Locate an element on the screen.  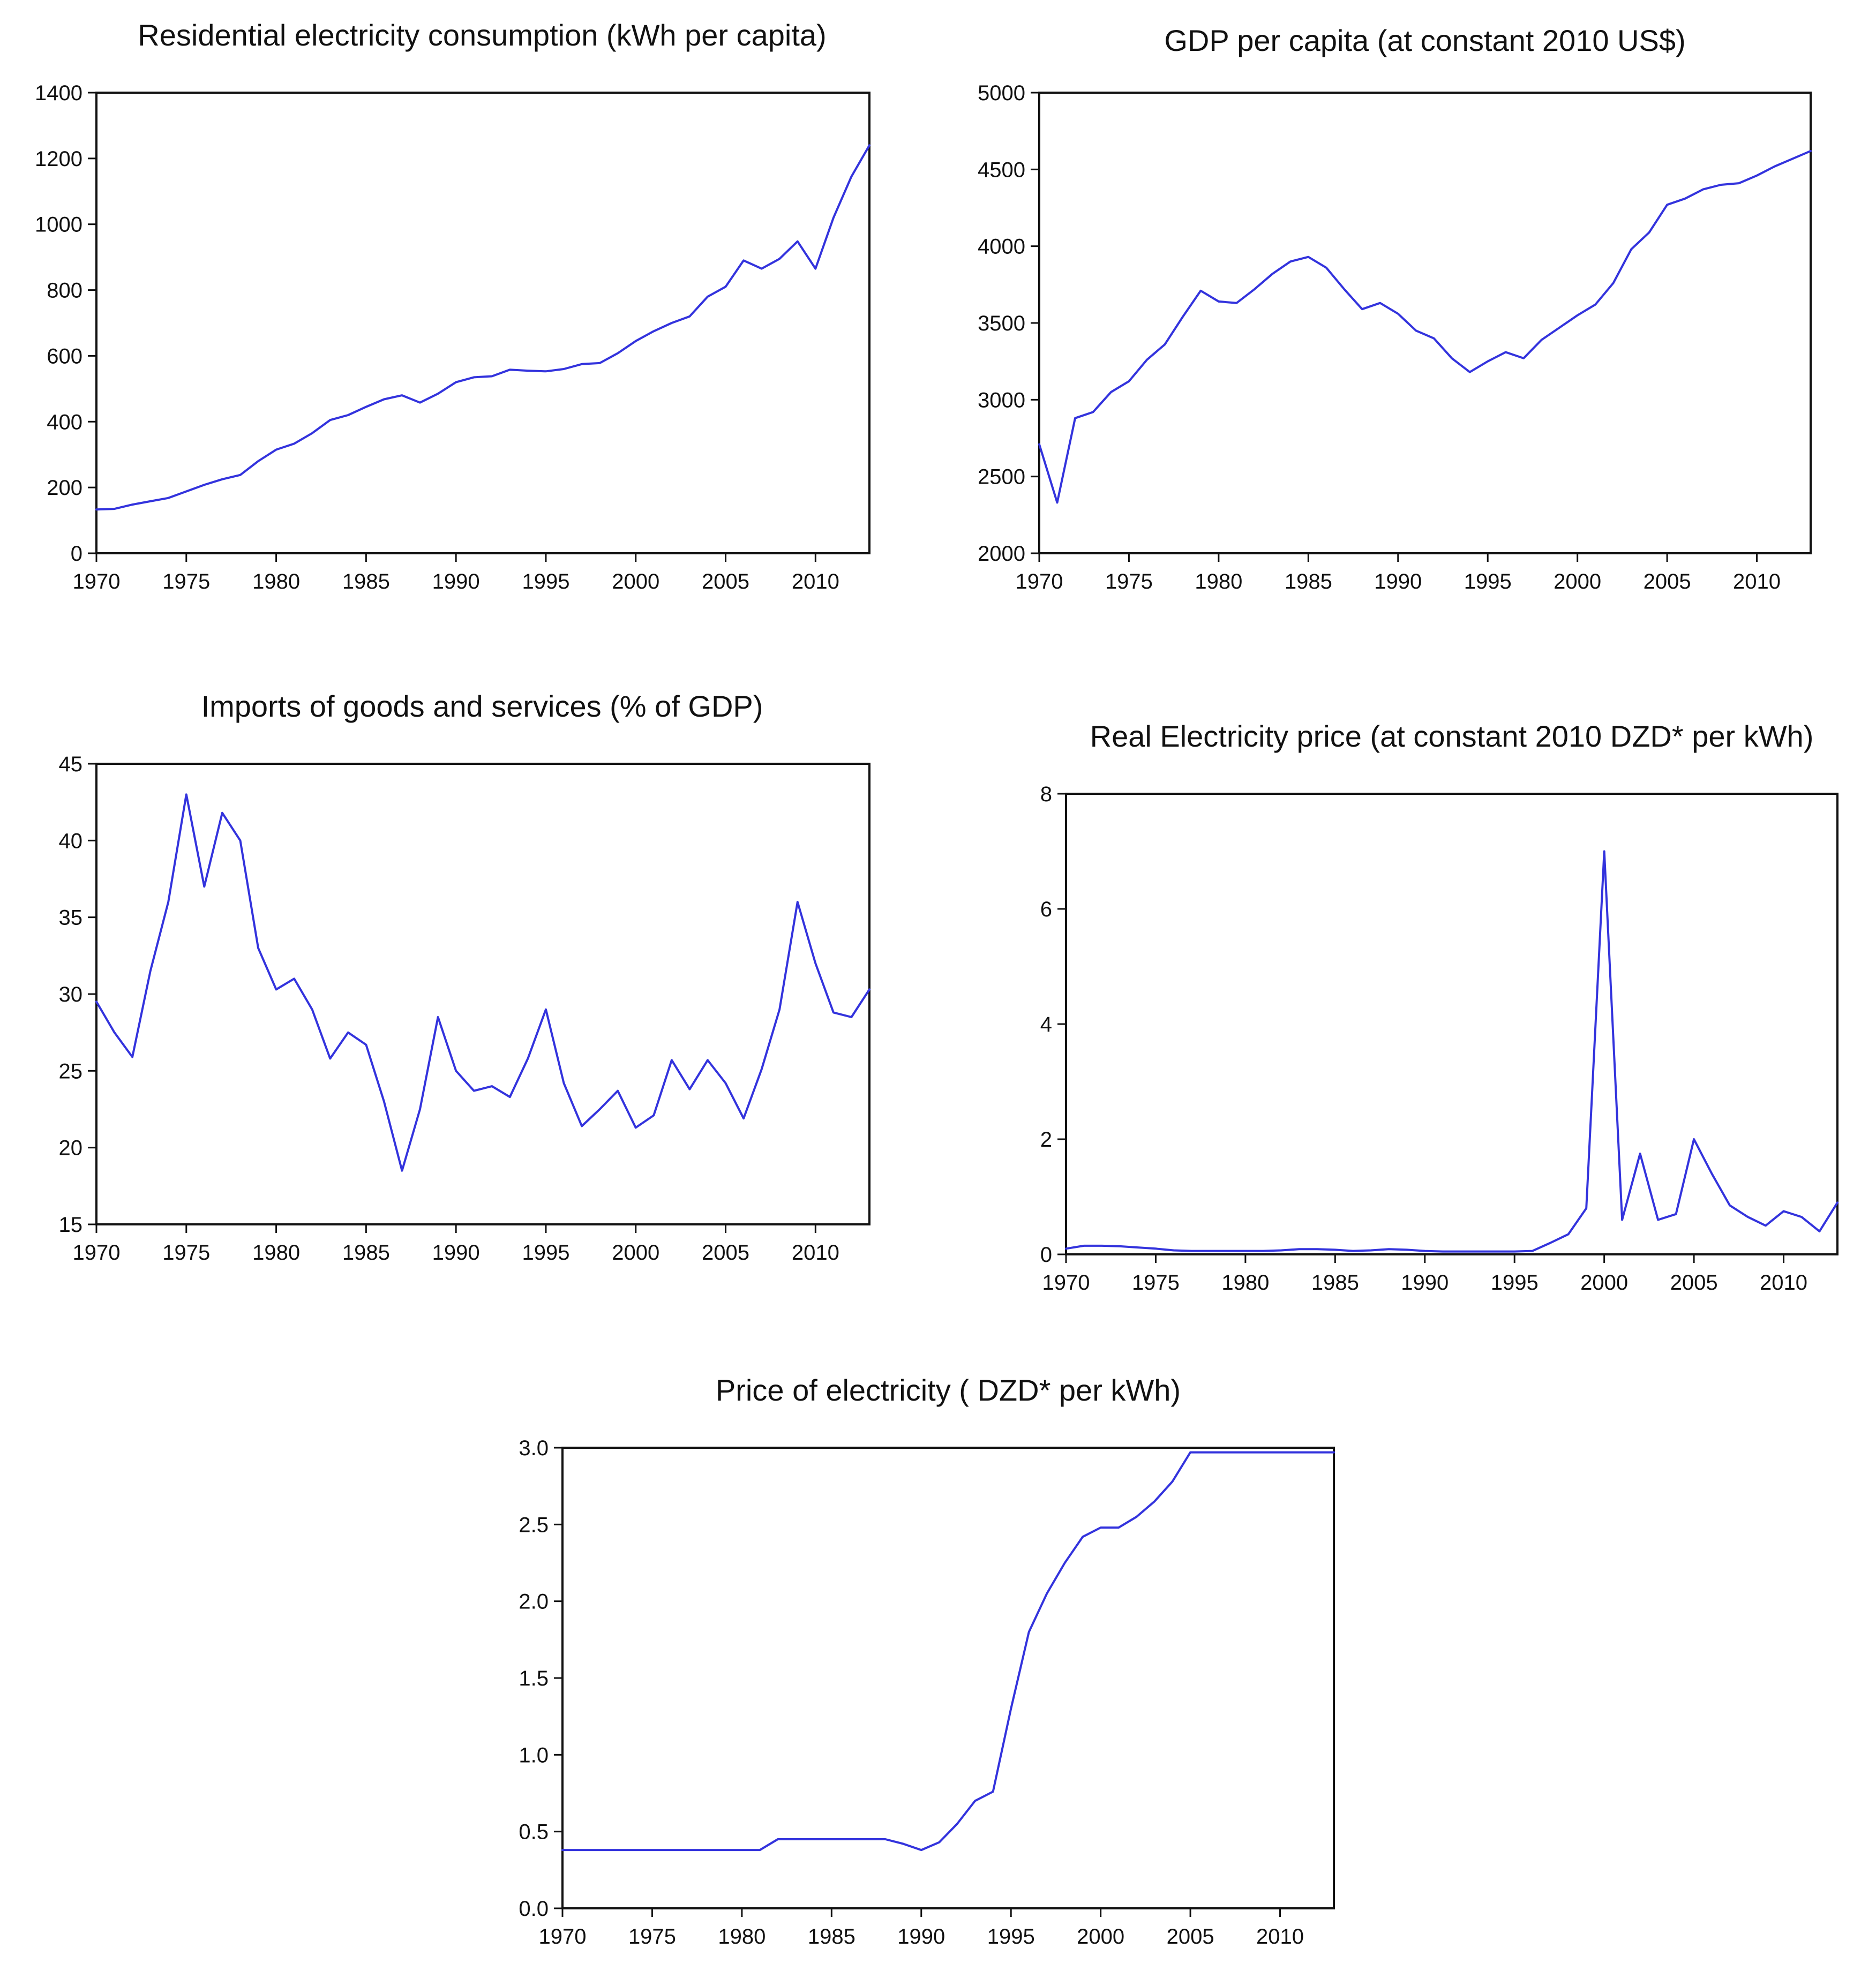
y-tick-label: 30 is located at coordinates (71, 994).